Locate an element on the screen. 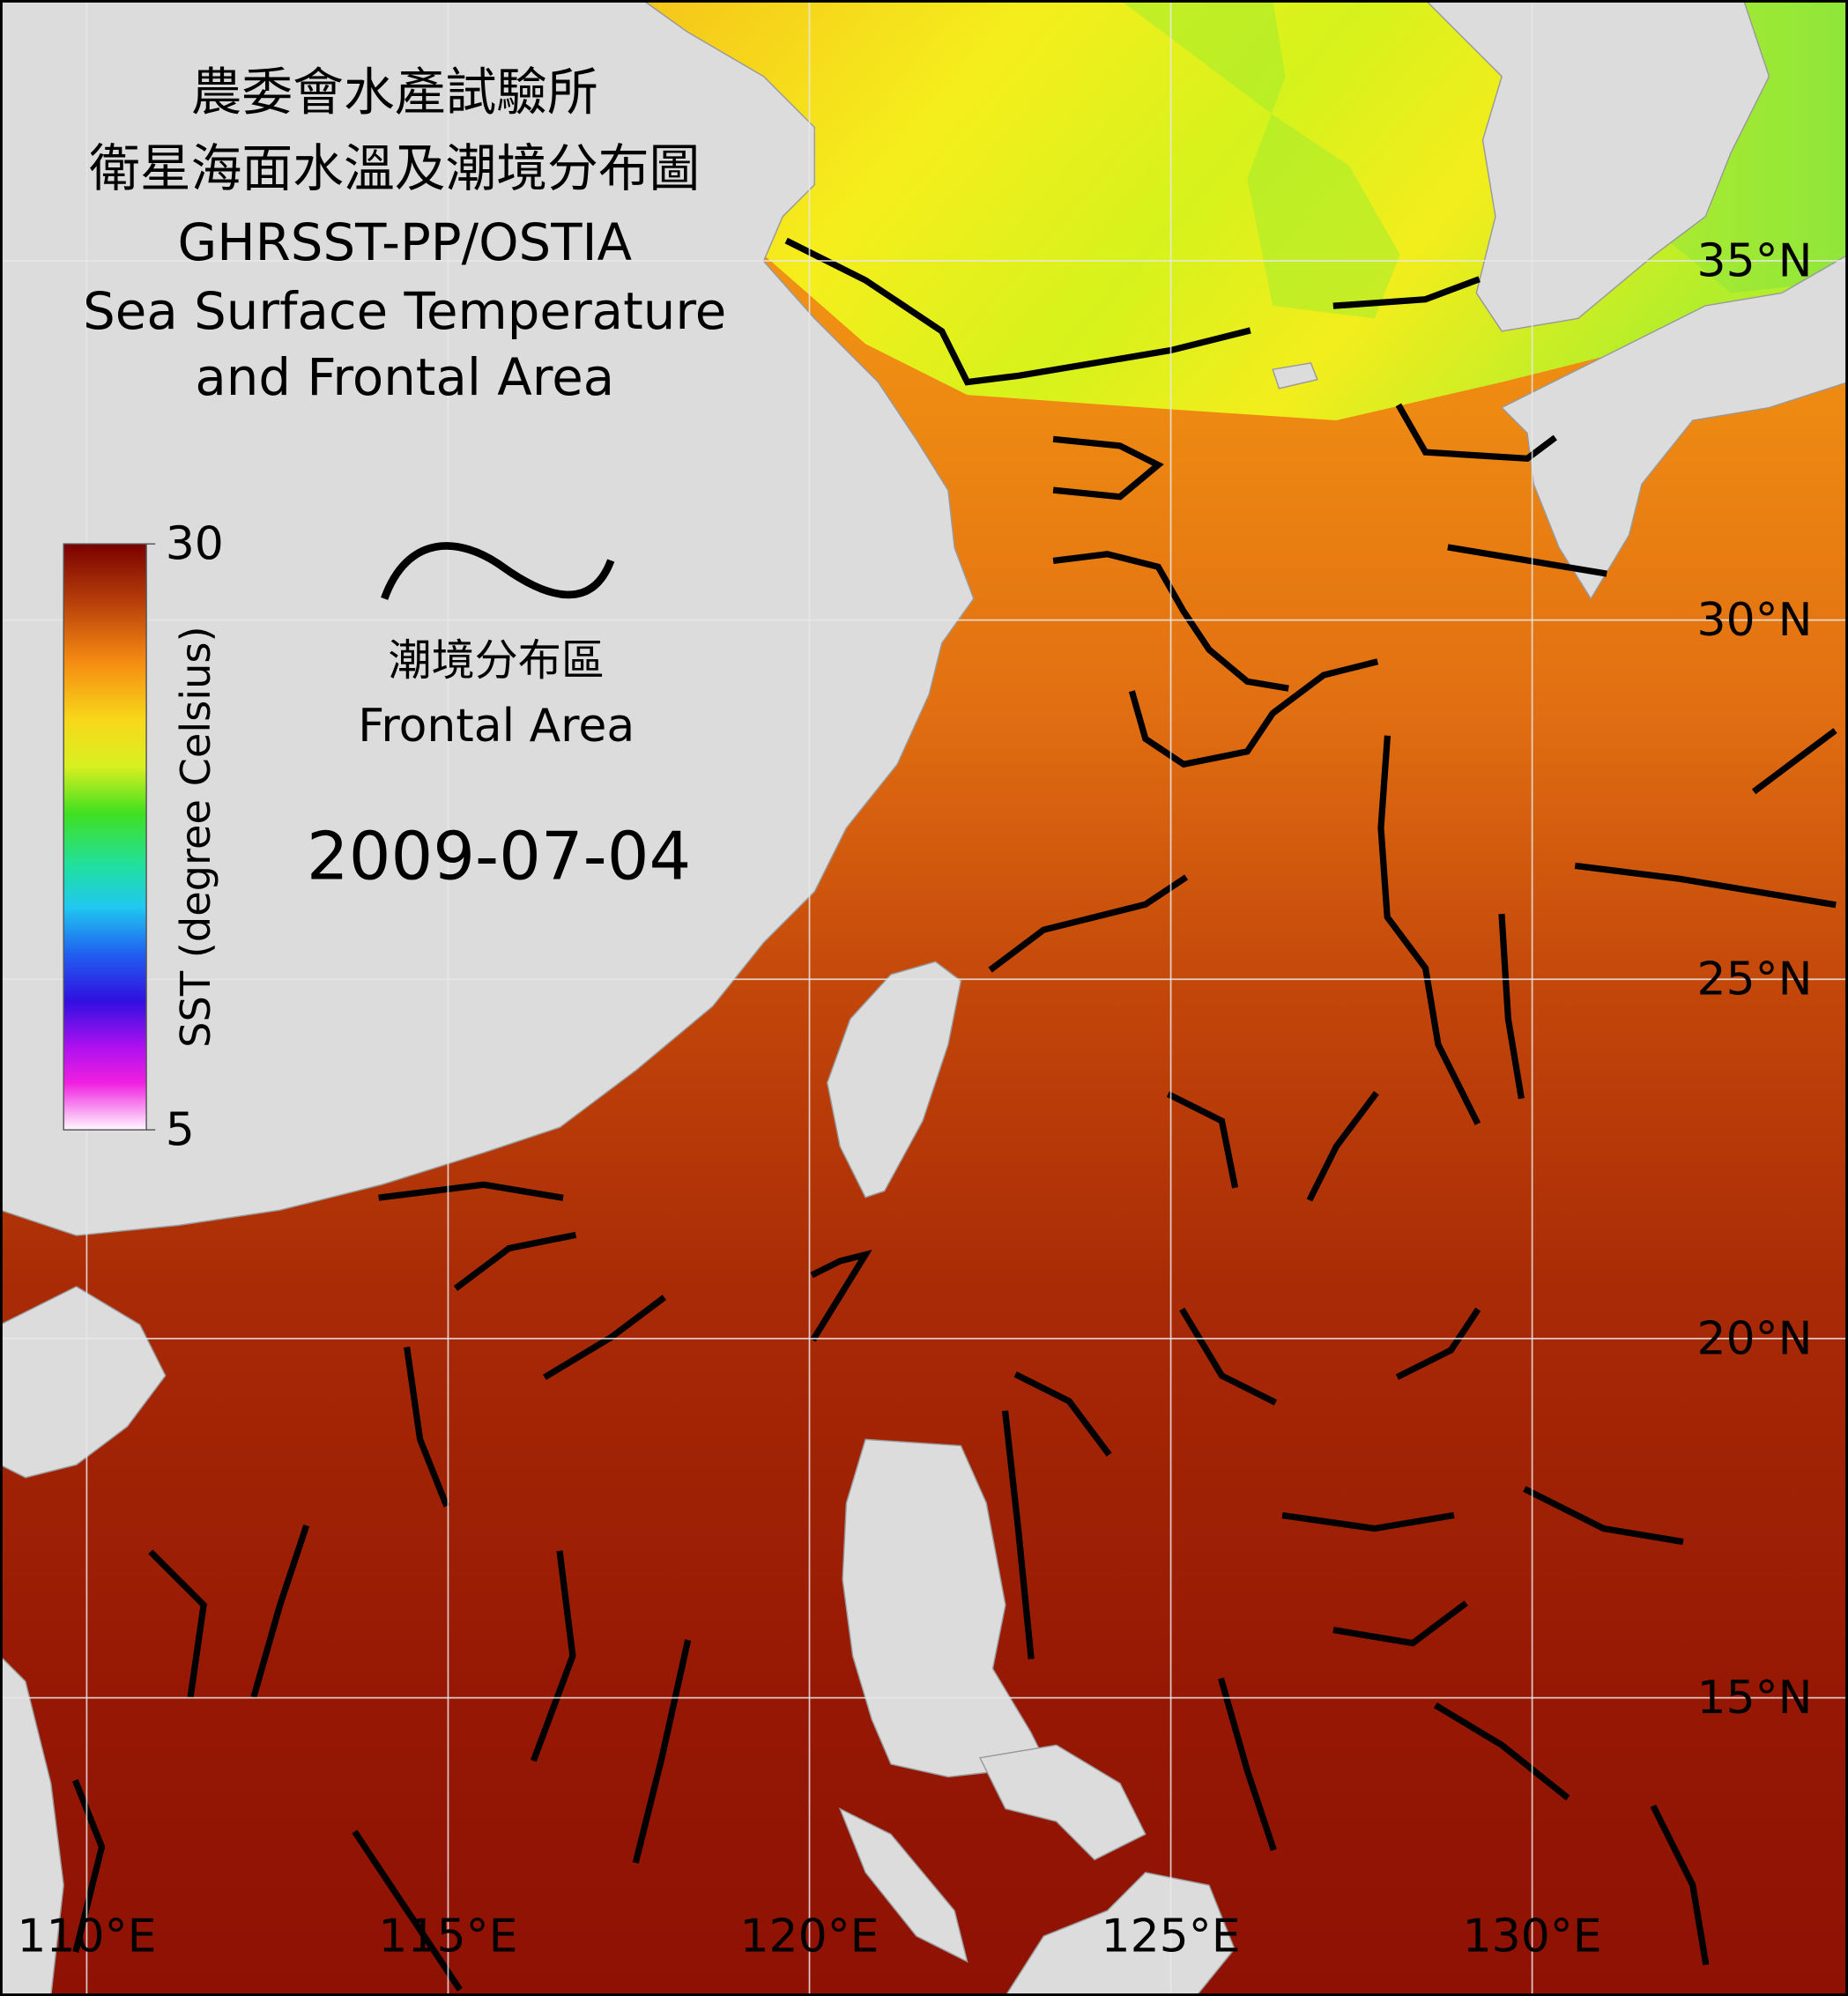 The width and height of the screenshot is (1848, 1996). y-tick-label: 20°N is located at coordinates (1755, 1338).